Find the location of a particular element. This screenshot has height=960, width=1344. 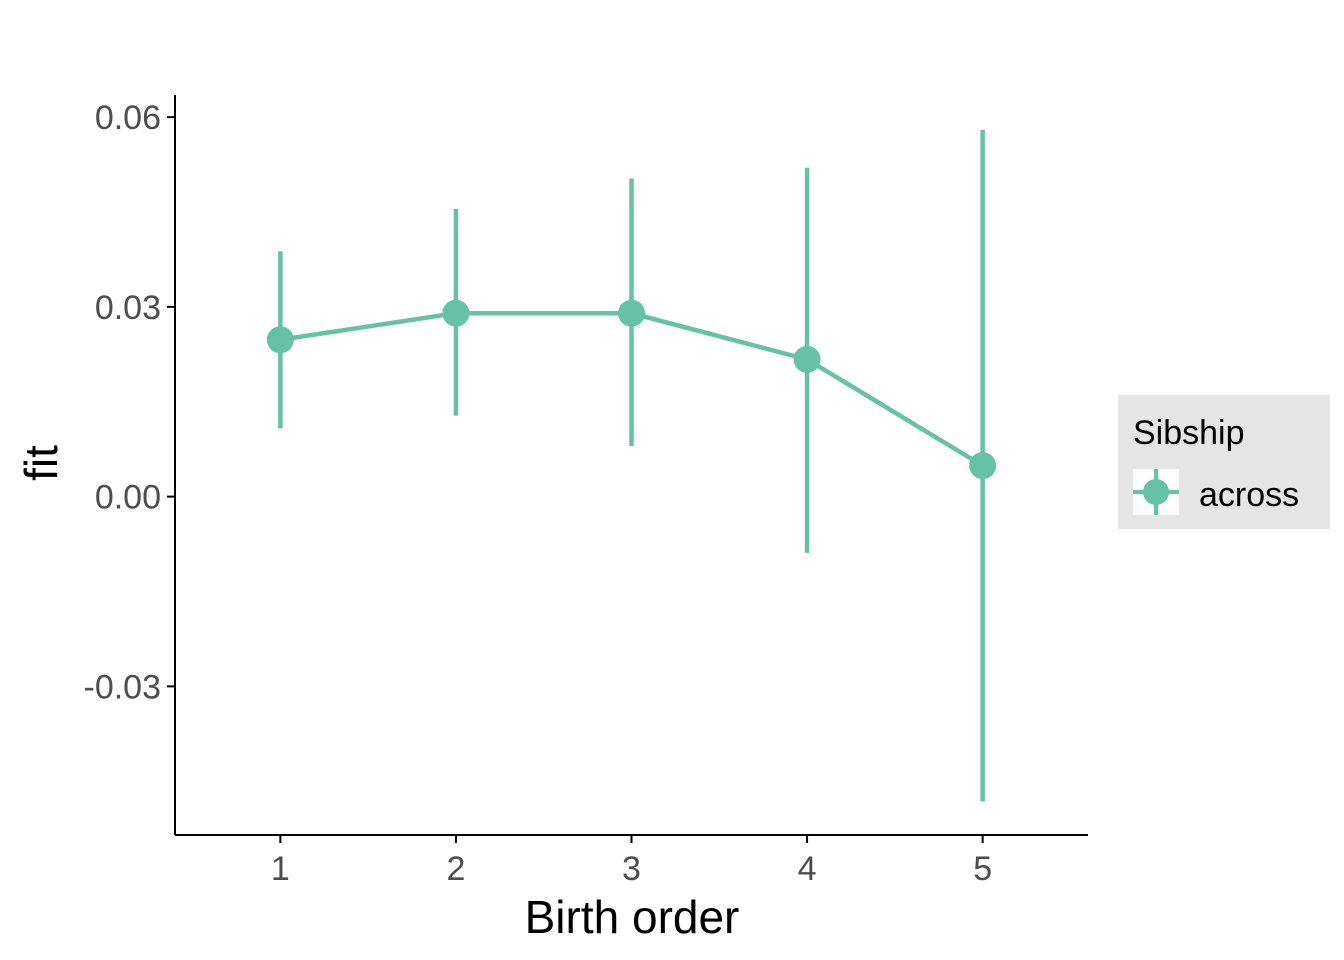

legend-key-point is located at coordinates (1156, 492).